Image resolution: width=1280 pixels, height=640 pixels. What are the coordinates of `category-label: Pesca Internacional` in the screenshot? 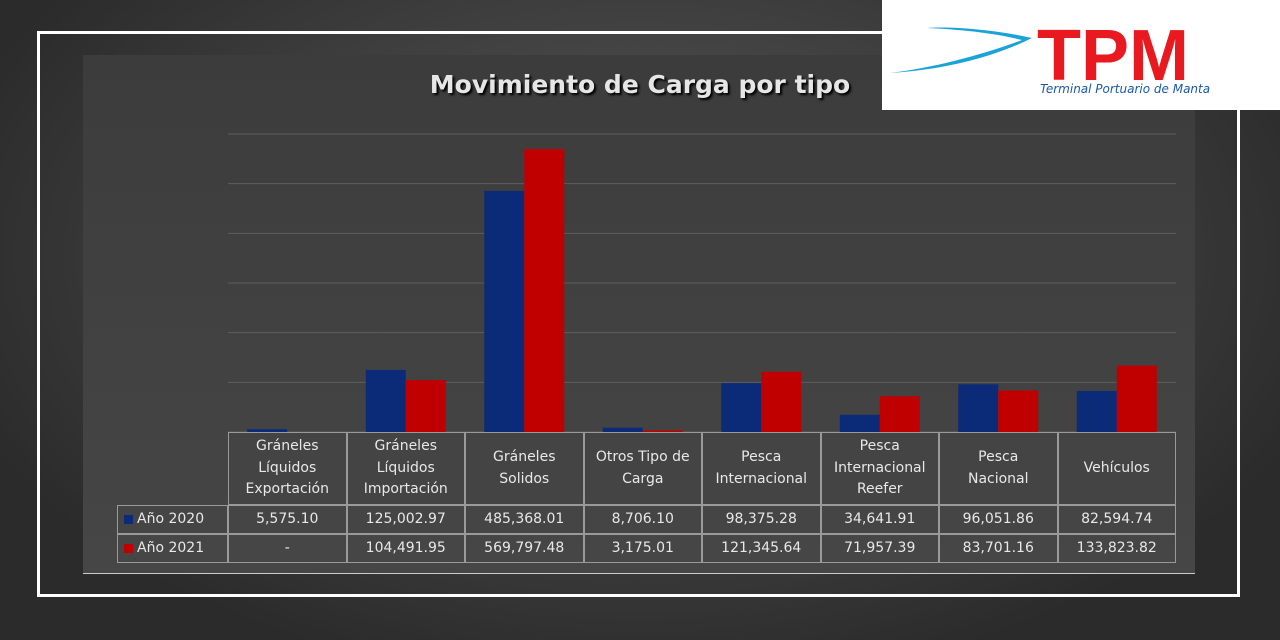 It's located at (761, 468).